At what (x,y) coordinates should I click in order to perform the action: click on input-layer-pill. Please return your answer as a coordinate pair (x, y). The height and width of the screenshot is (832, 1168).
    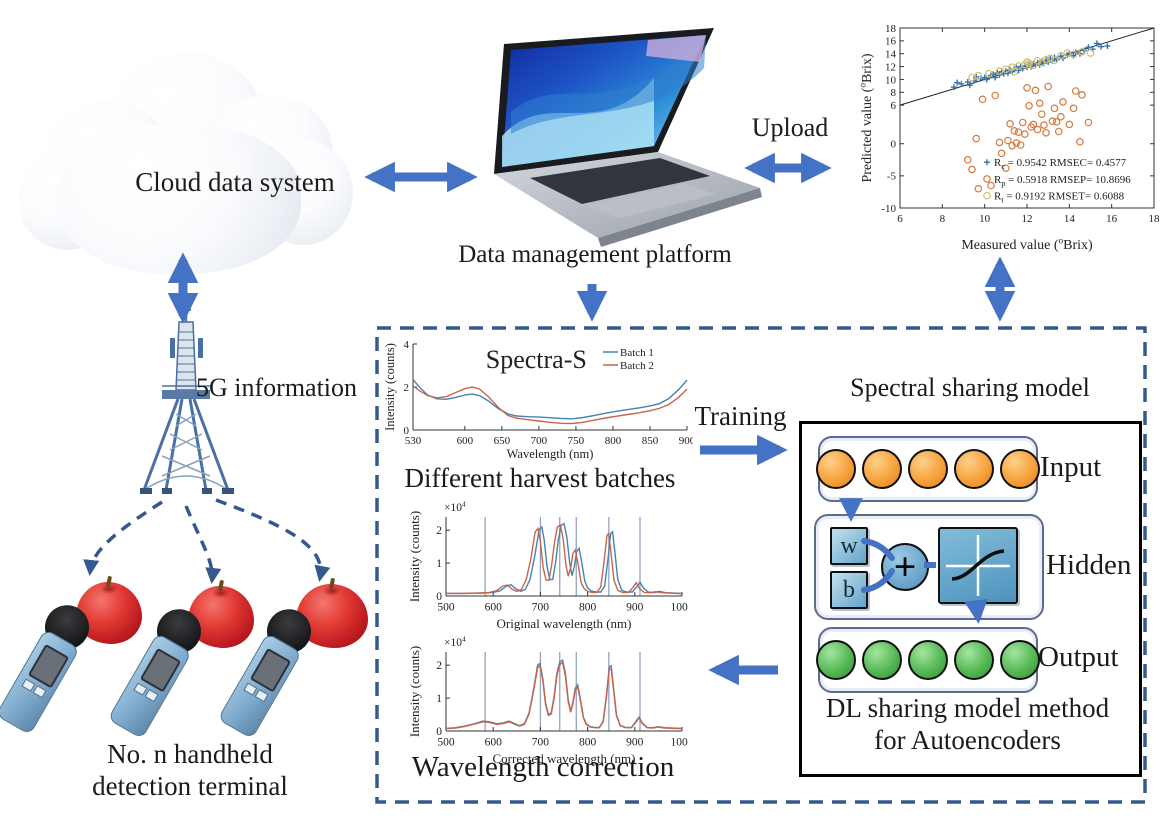
    Looking at the image, I should click on (928, 469).